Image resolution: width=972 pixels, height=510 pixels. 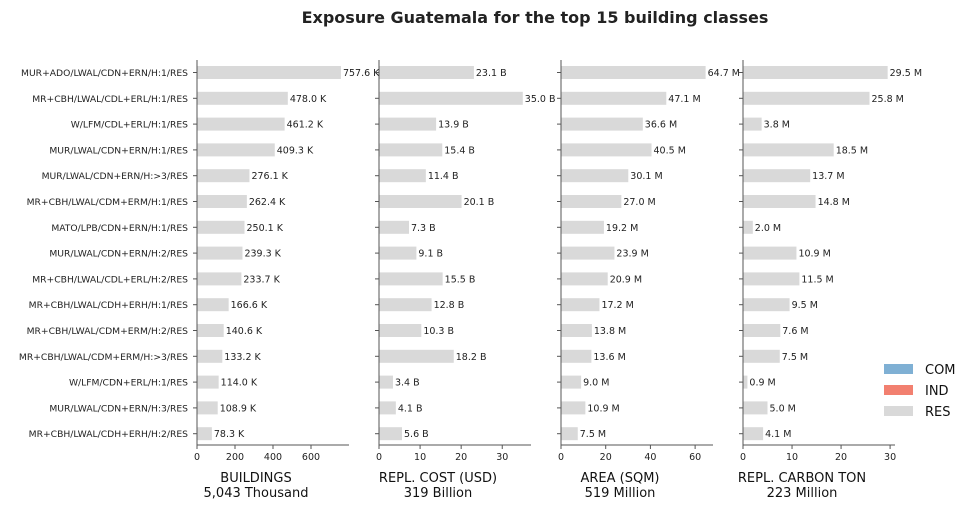 What do you see at coordinates (805, 305) in the screenshot?
I see `bar-value-label: 9.5 M` at bounding box center [805, 305].